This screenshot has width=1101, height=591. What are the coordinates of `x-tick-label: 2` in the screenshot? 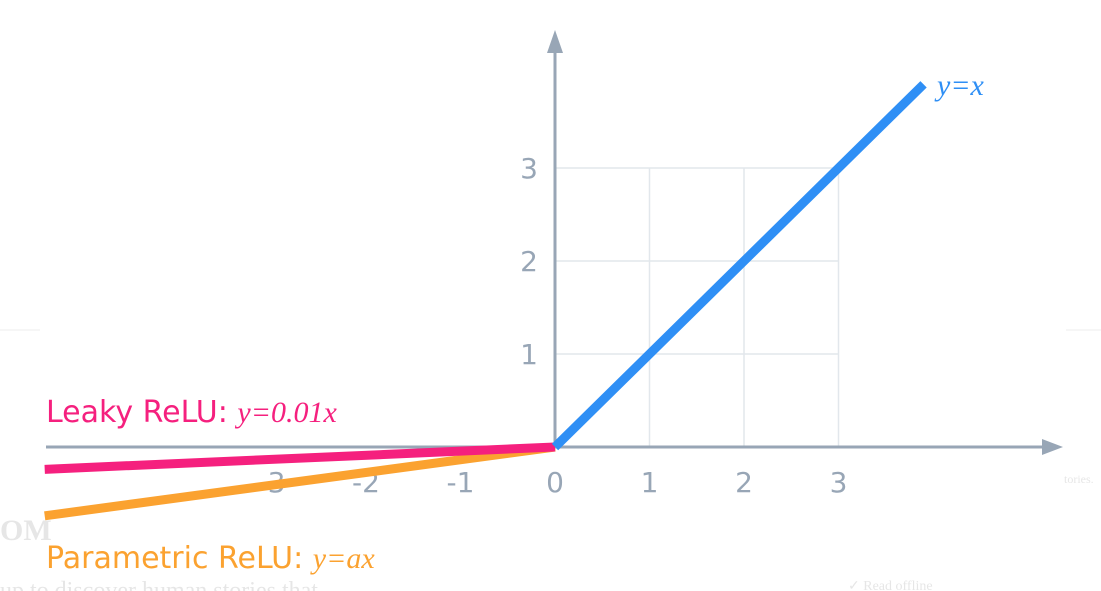 It's located at (744, 482).